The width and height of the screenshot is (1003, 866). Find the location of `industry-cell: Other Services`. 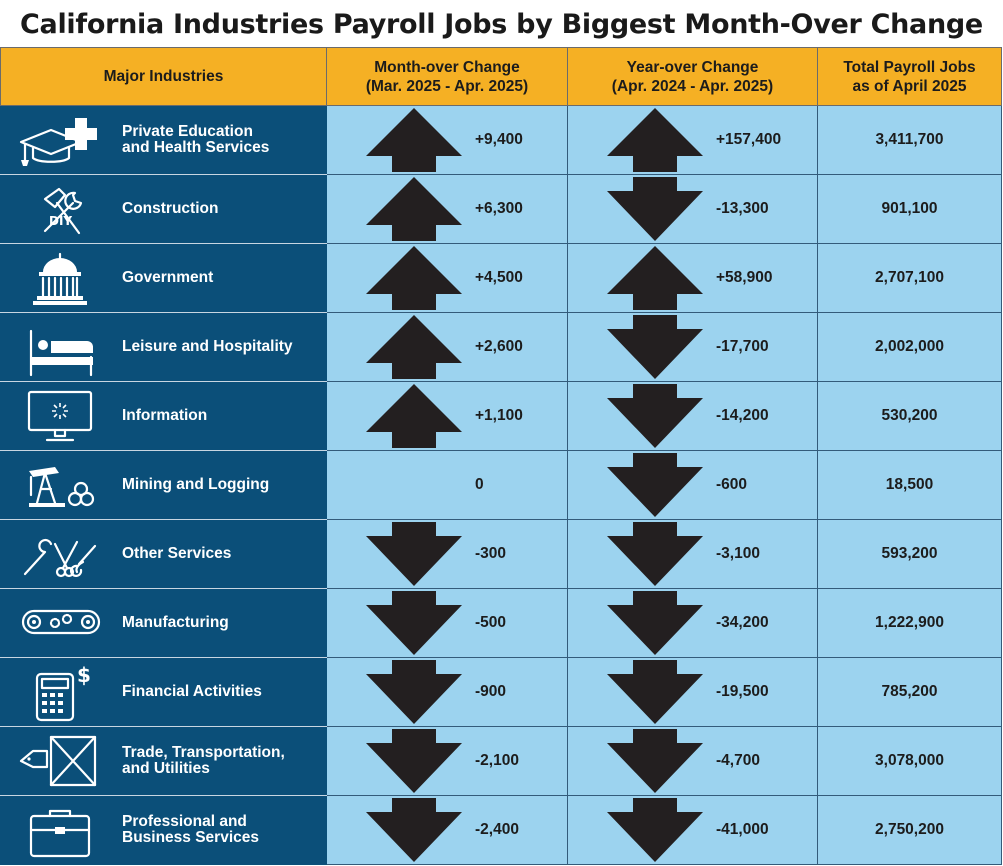

industry-cell: Other Services is located at coordinates (163, 554).